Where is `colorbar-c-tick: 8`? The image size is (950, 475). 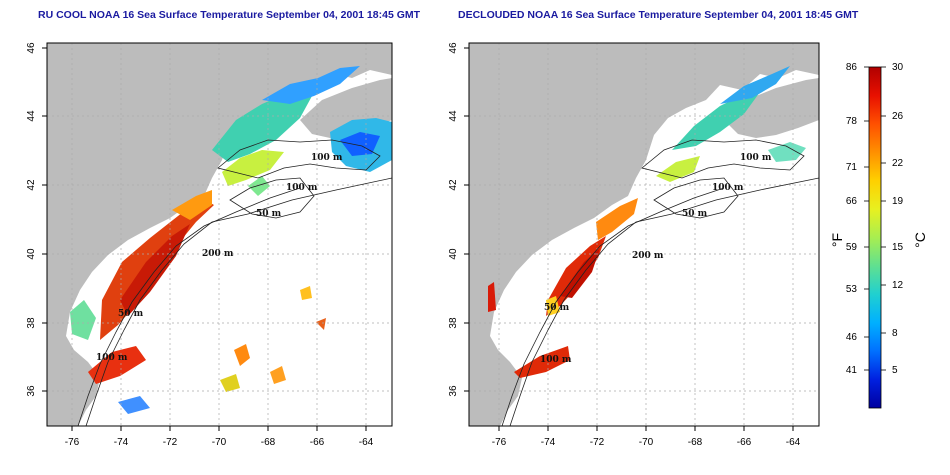 colorbar-c-tick: 8 is located at coordinates (895, 333).